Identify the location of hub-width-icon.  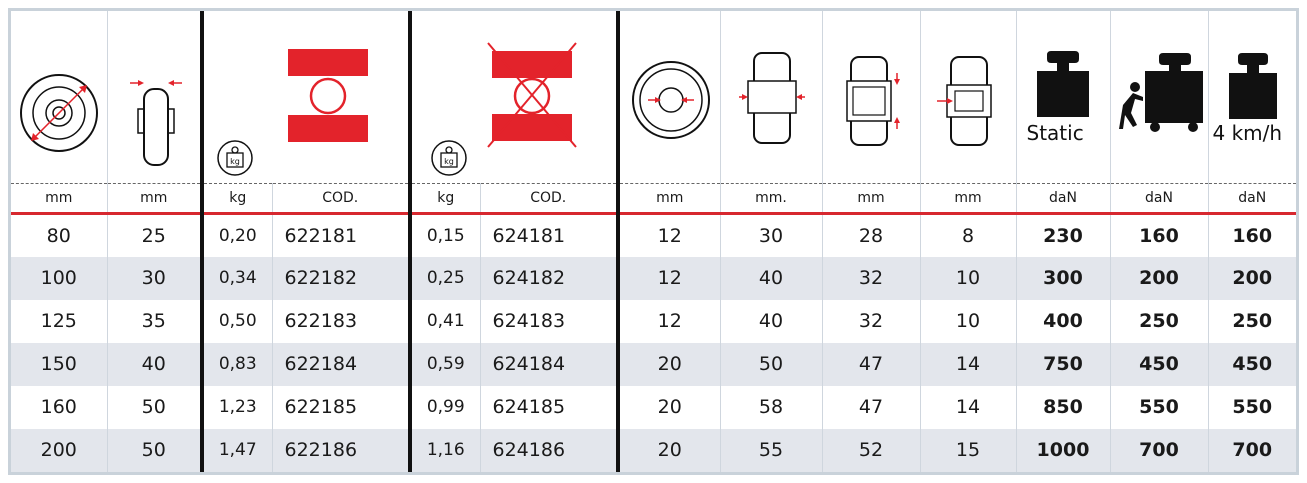
(964, 101).